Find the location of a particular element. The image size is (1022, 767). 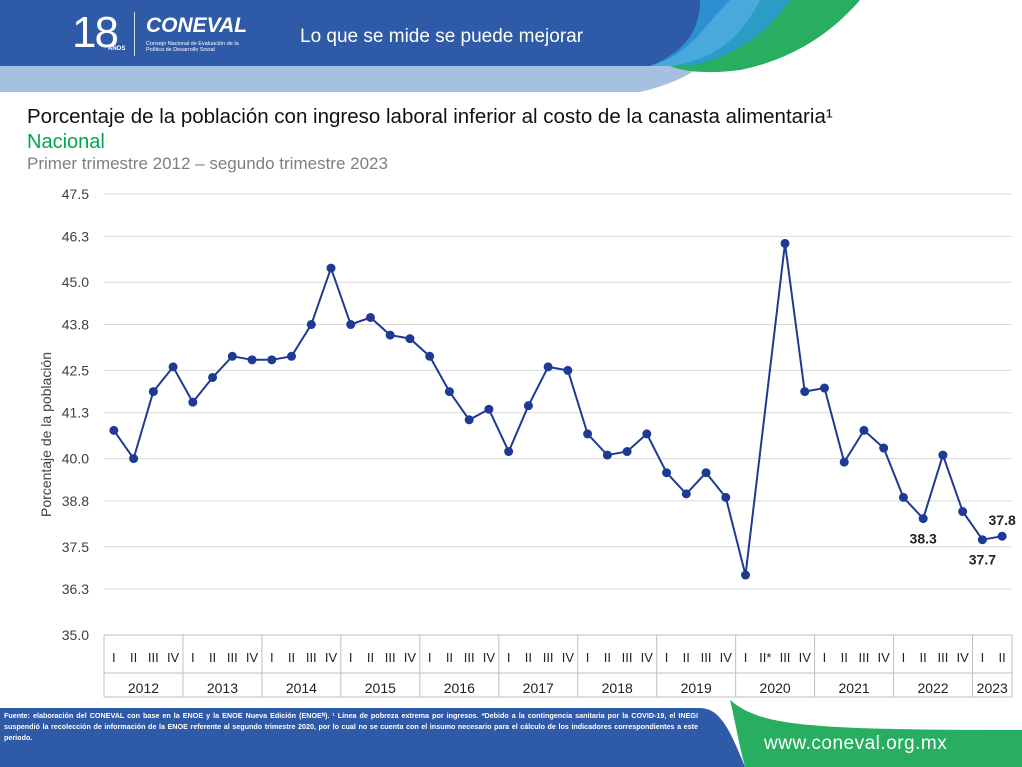

y-tick-label: 35.0 is located at coordinates (75, 635).